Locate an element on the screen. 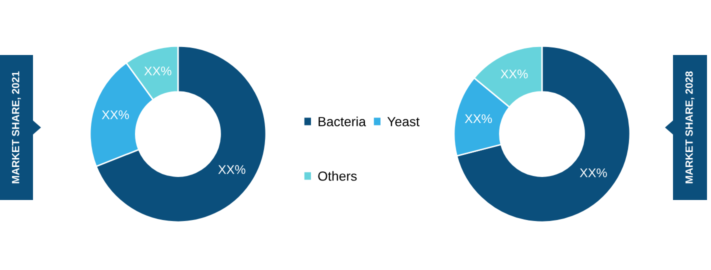 Image resolution: width=711 pixels, height=270 pixels. legend-label: Others is located at coordinates (337, 176).